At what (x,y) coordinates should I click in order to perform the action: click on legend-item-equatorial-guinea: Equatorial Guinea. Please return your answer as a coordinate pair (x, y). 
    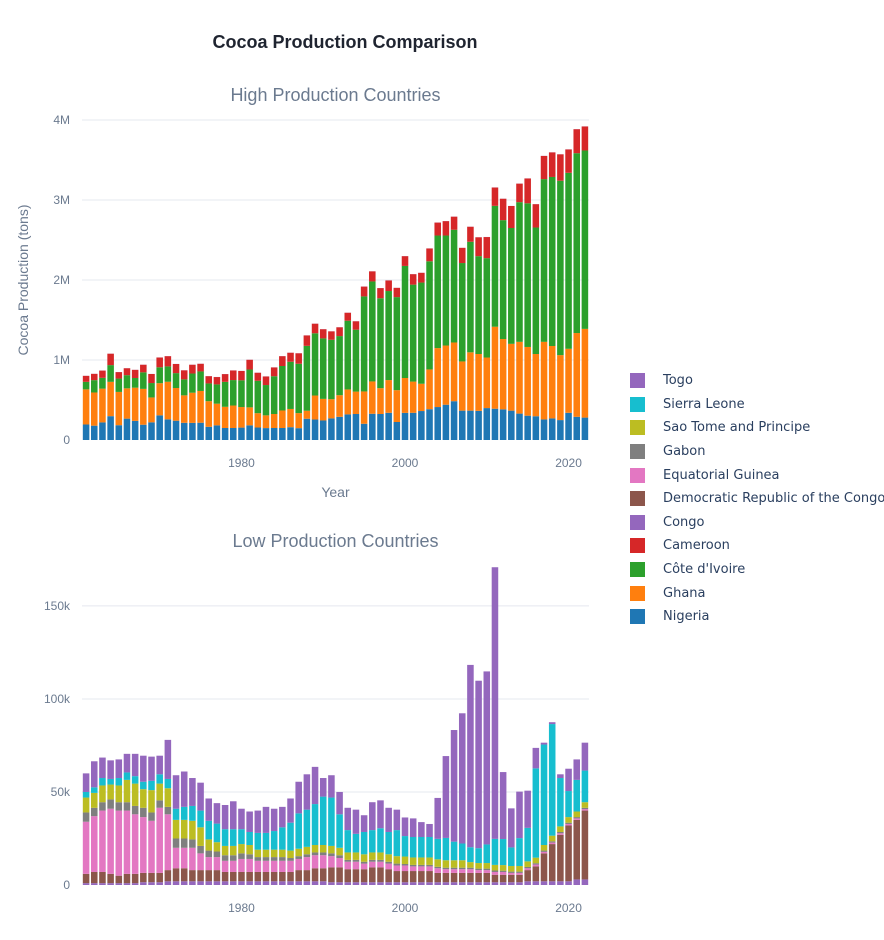
    Looking at the image, I should click on (755, 475).